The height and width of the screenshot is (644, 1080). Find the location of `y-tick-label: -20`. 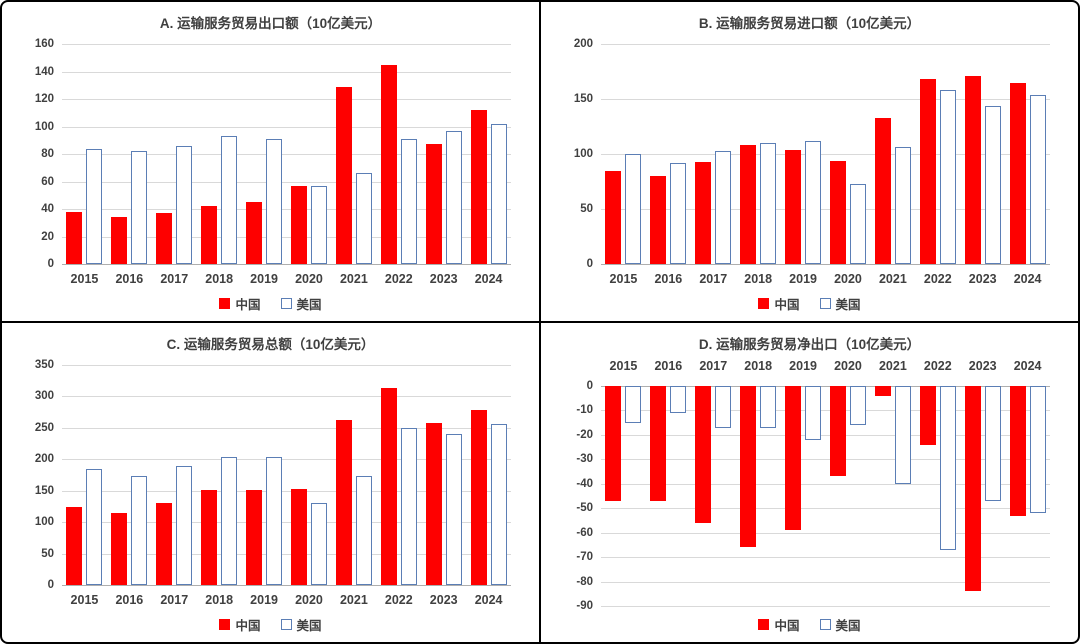

y-tick-label: -20 is located at coordinates (584, 434).